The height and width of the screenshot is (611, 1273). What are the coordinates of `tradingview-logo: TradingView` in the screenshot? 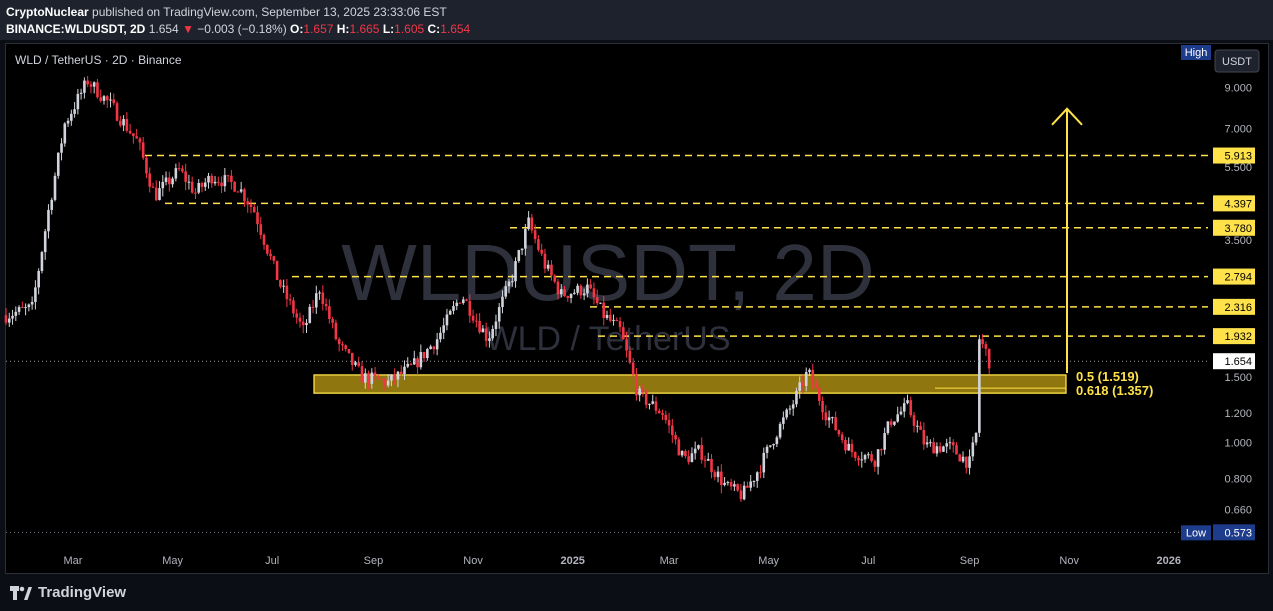 It's located at (68, 592).